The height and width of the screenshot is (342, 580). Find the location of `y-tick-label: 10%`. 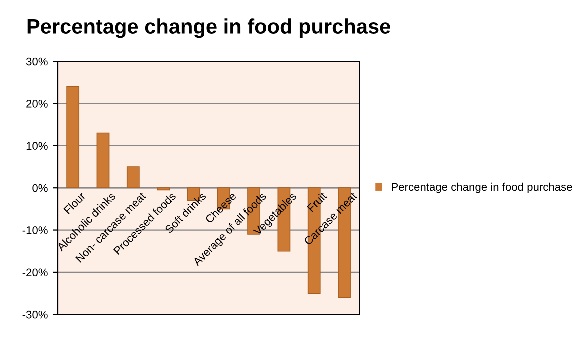

y-tick-label: 10% is located at coordinates (37, 146).